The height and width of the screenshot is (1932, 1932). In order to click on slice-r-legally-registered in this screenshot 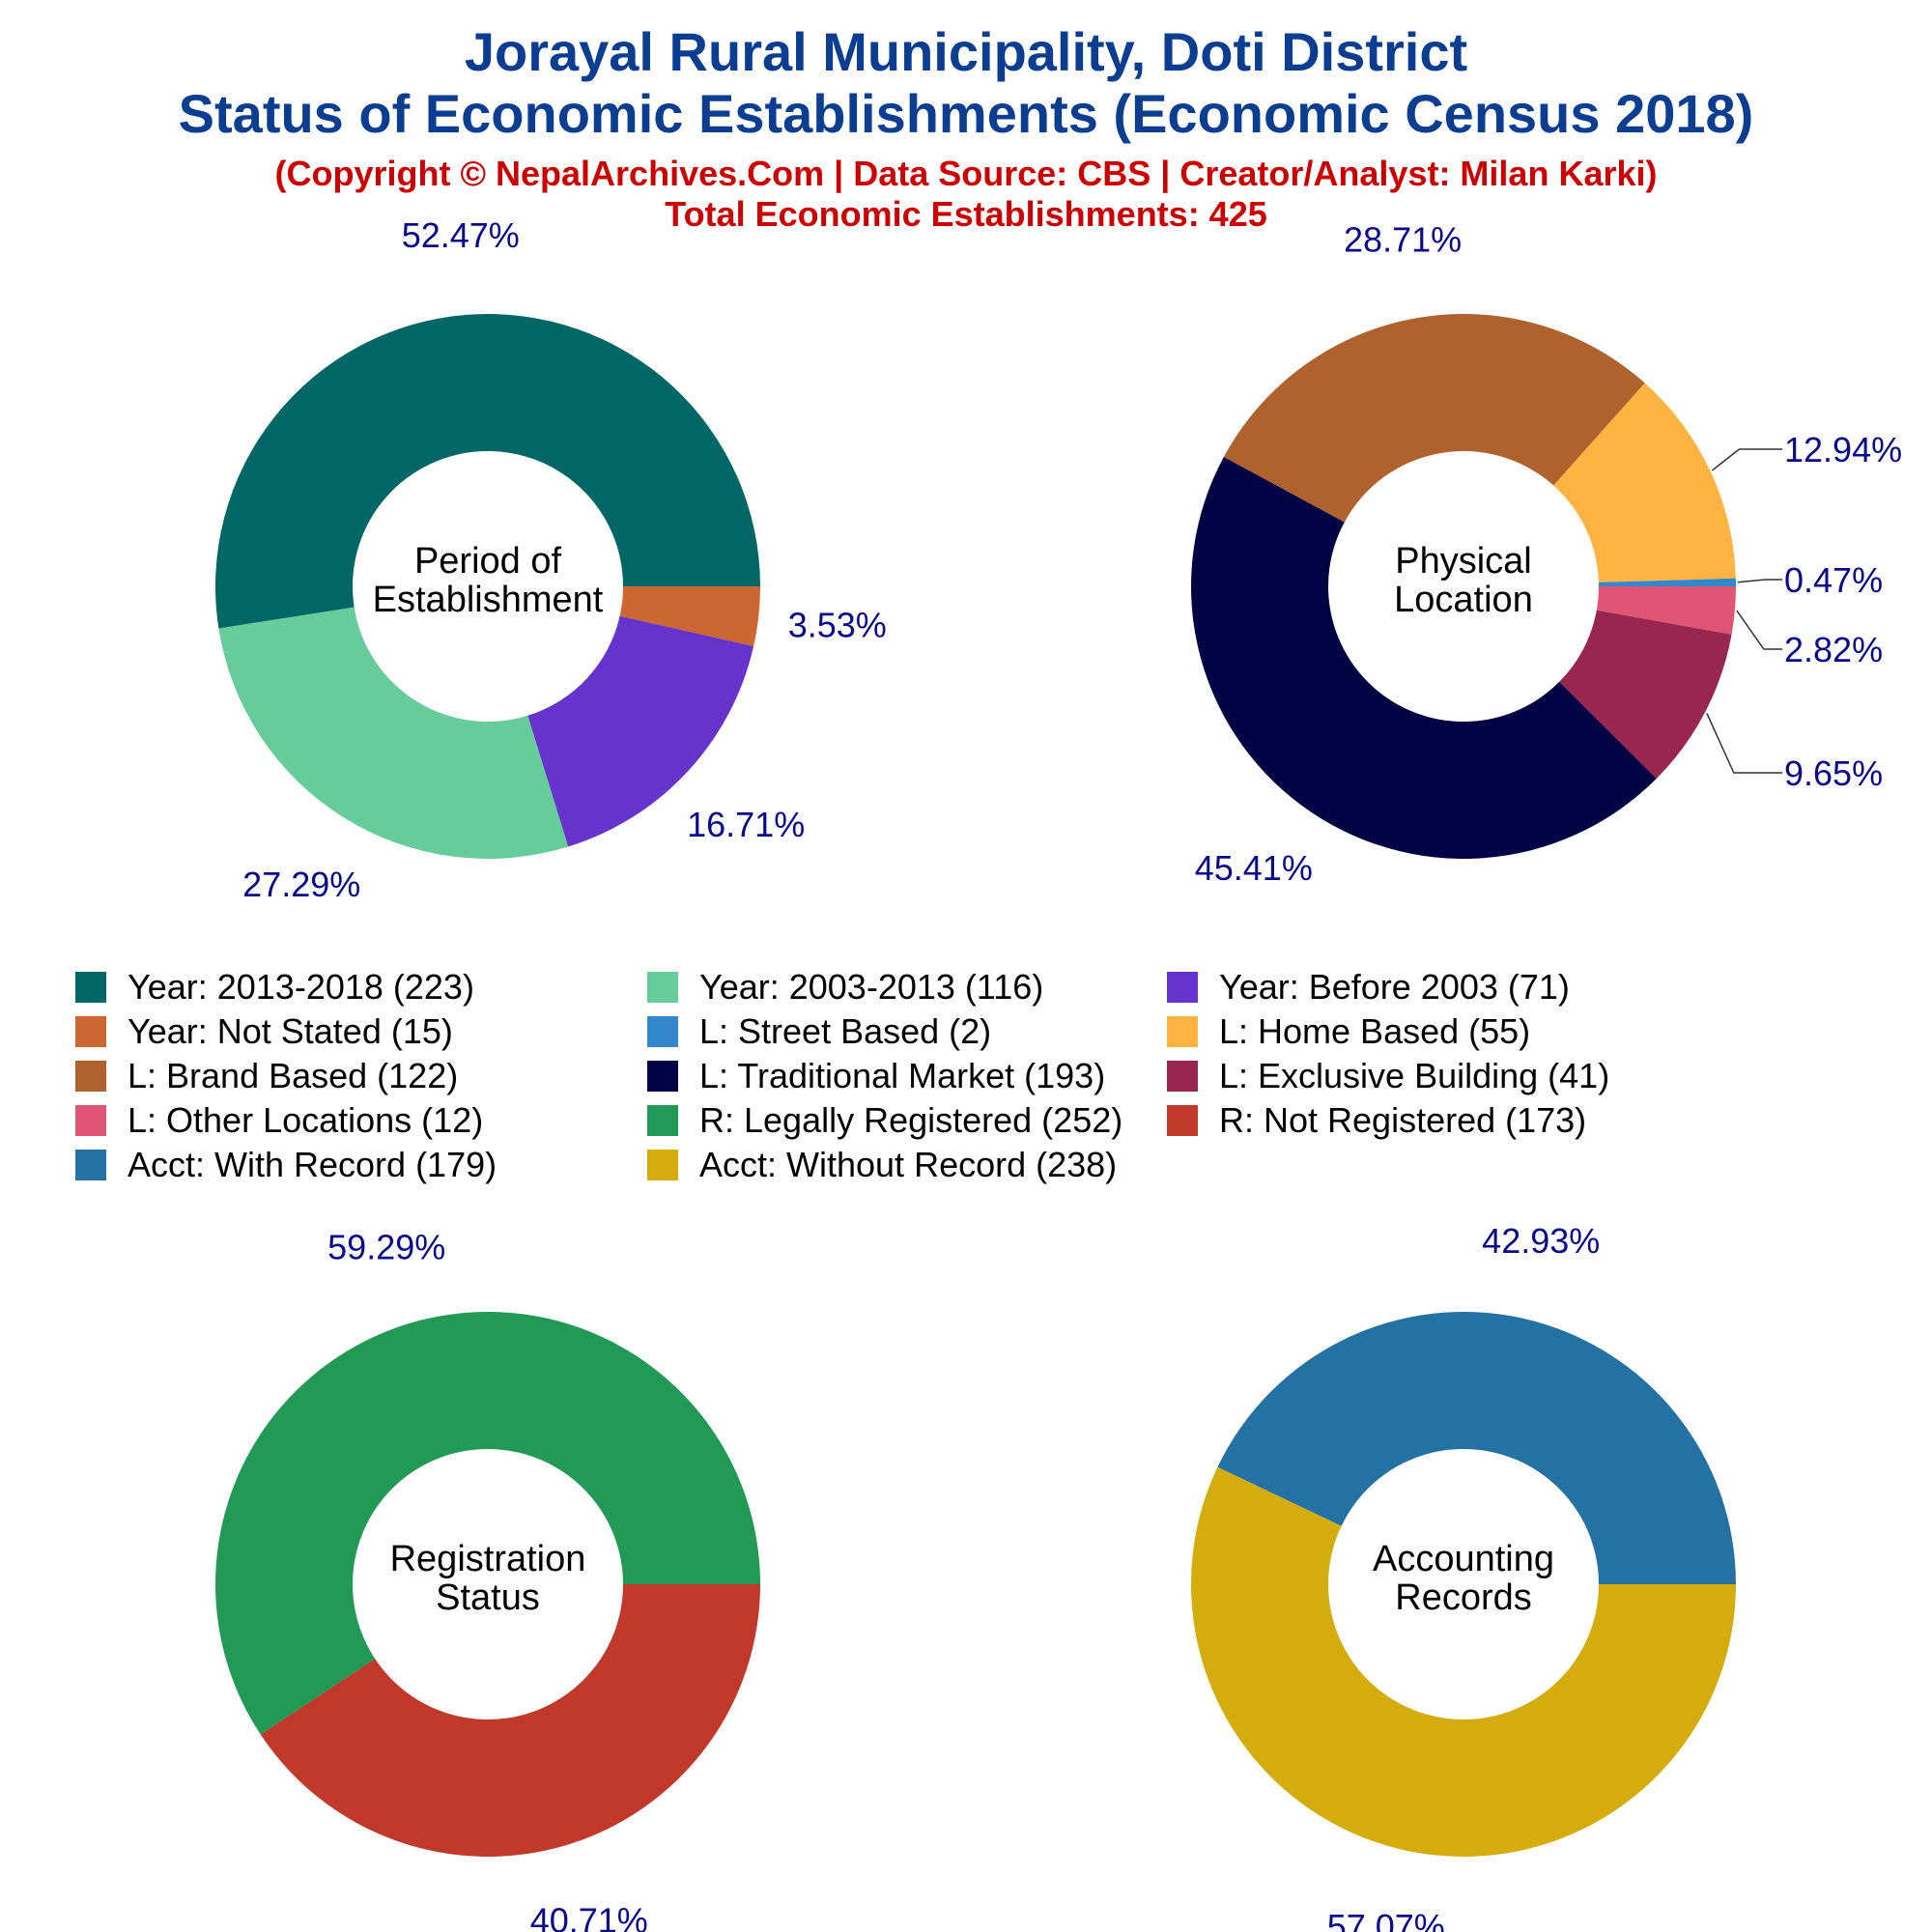, I will do `click(487, 1523)`.